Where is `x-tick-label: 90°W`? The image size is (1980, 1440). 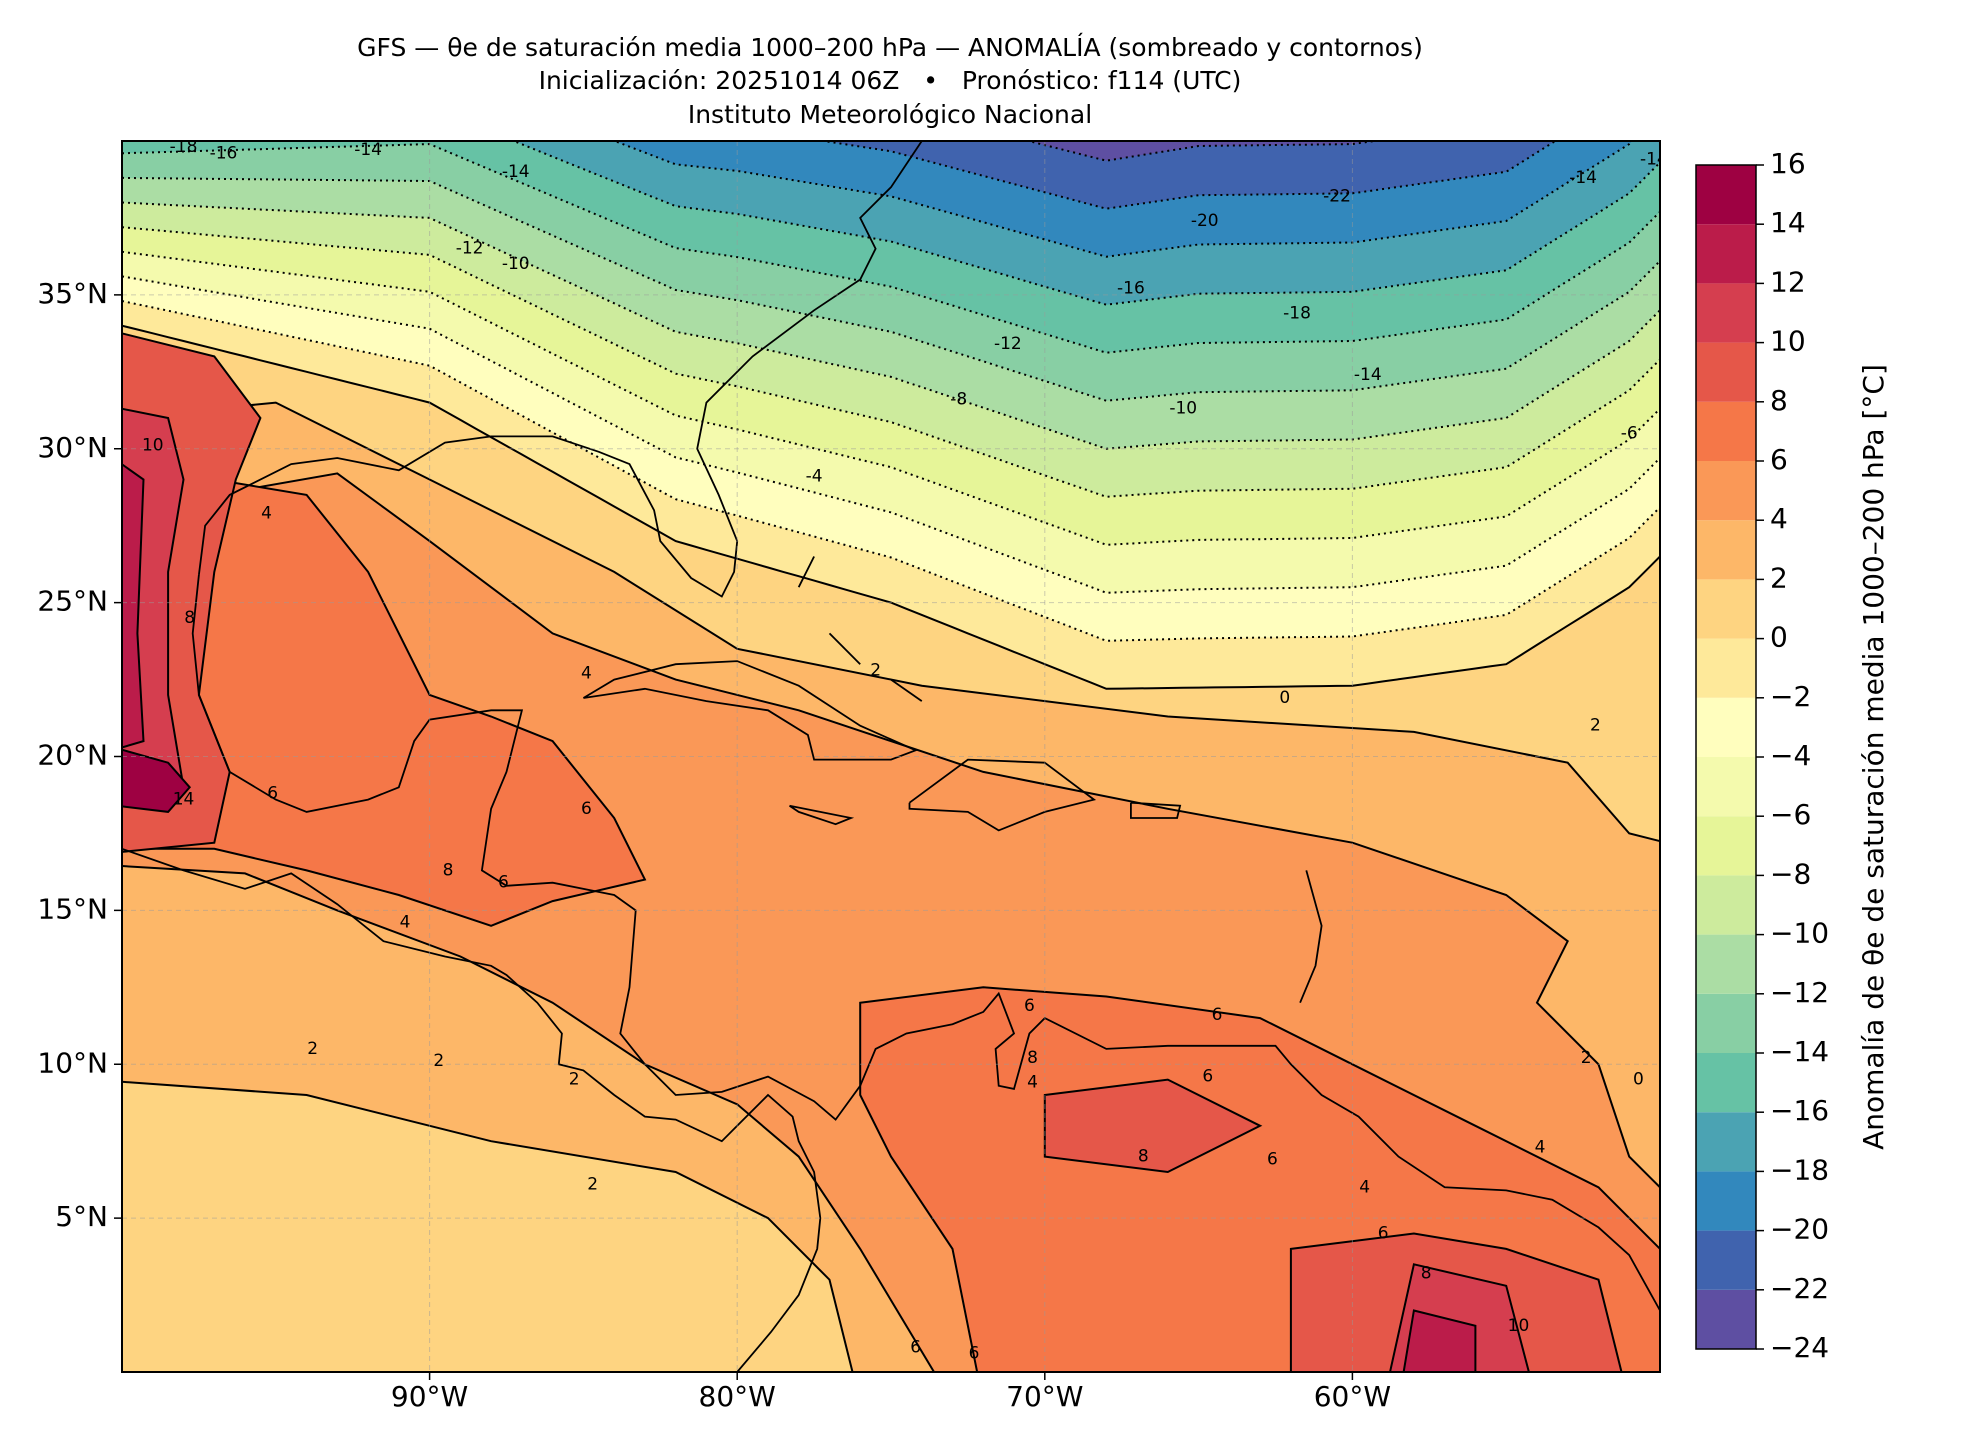
x-tick-label: 90°W is located at coordinates (429, 1396).